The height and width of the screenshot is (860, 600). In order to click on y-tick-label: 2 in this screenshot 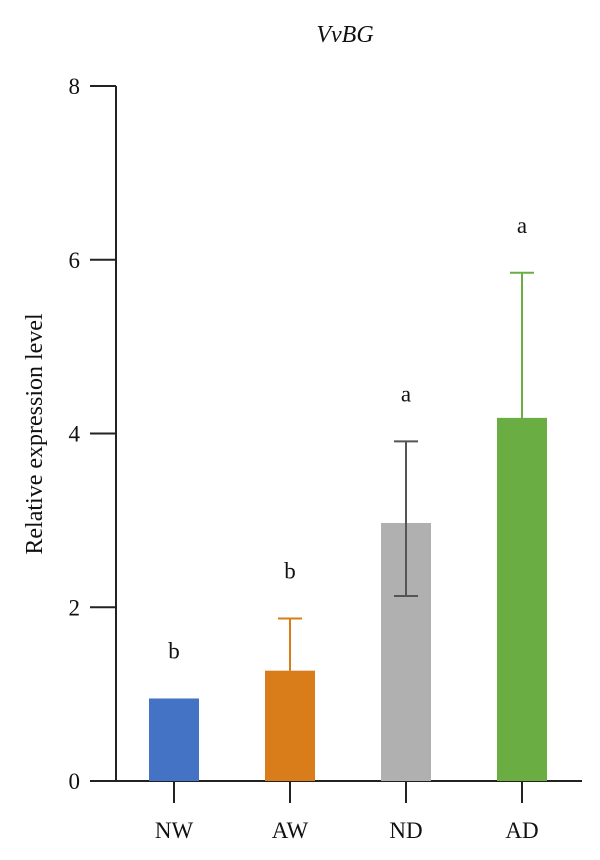, I will do `click(75, 607)`.